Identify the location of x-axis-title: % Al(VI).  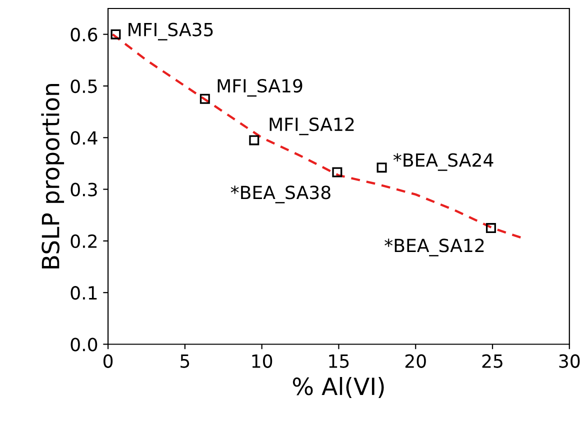
(338, 387).